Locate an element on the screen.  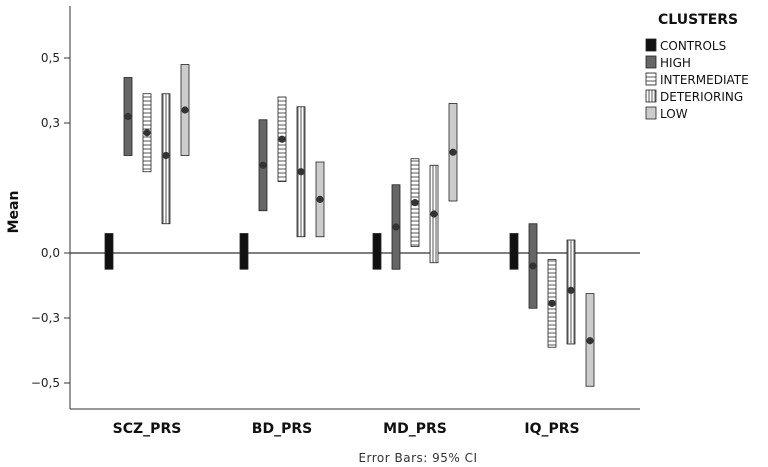
legend-swatch-controls is located at coordinates (651, 45).